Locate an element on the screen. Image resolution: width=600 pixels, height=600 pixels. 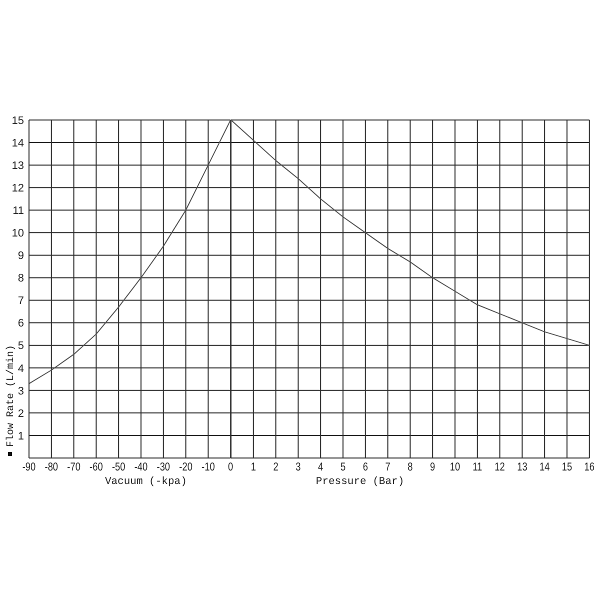
x-tick-label: 13 is located at coordinates (522, 468).